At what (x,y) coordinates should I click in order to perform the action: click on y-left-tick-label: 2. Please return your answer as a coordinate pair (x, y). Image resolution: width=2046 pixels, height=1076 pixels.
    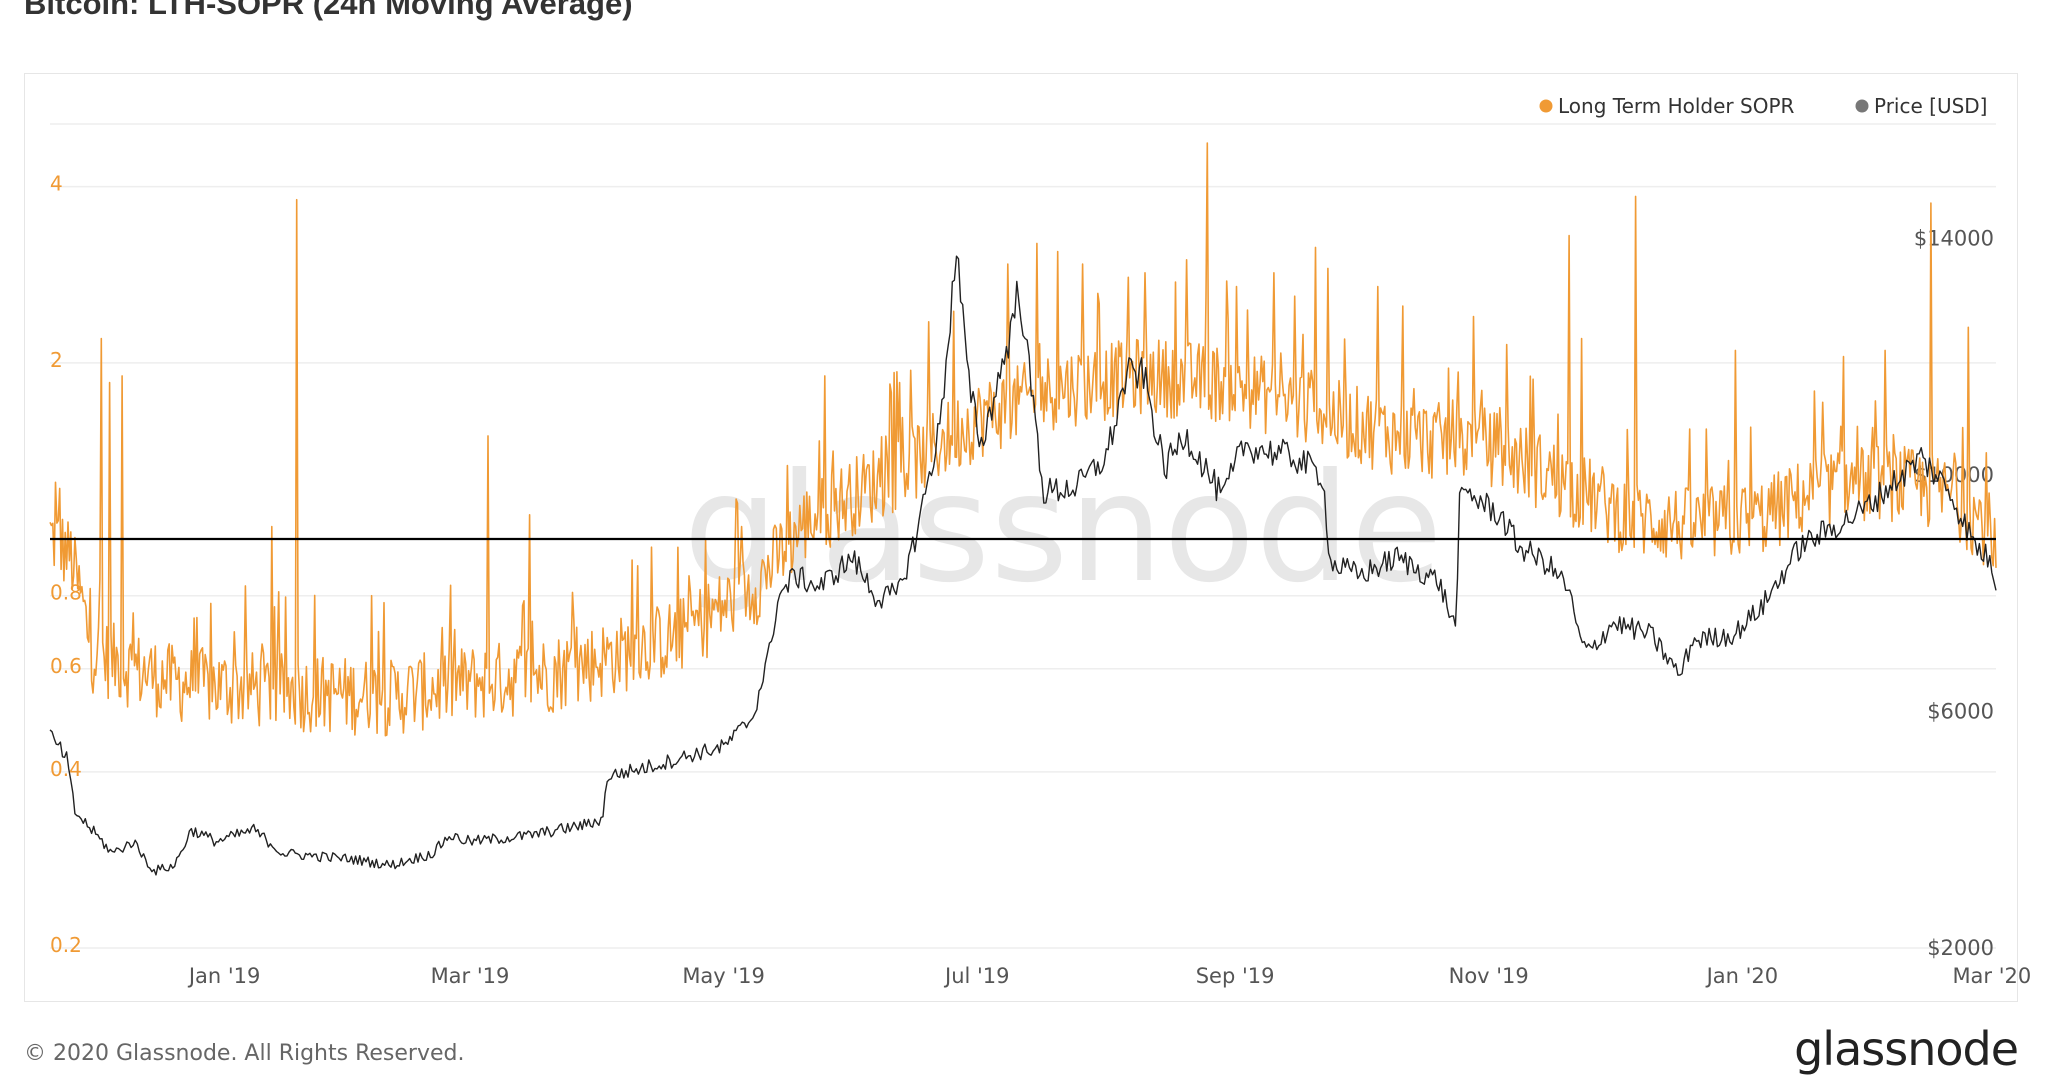
    Looking at the image, I should click on (56, 360).